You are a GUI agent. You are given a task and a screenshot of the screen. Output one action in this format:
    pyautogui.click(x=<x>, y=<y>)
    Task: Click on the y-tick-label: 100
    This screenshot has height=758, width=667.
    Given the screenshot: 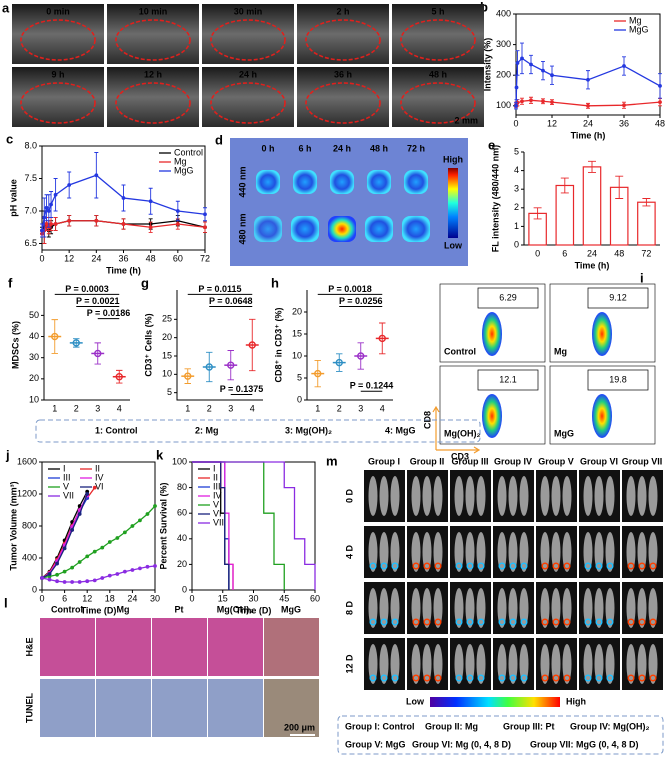 What is the action you would take?
    pyautogui.click(x=179, y=461)
    